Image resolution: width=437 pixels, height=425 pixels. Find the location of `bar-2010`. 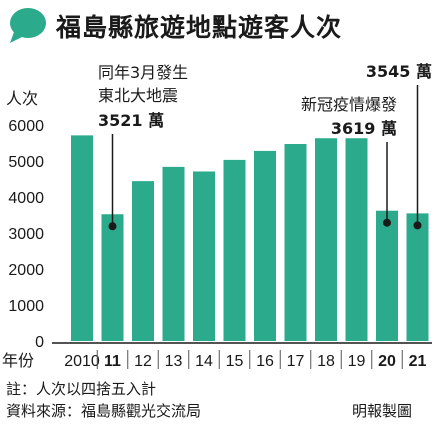

bar-2010 is located at coordinates (82, 238).